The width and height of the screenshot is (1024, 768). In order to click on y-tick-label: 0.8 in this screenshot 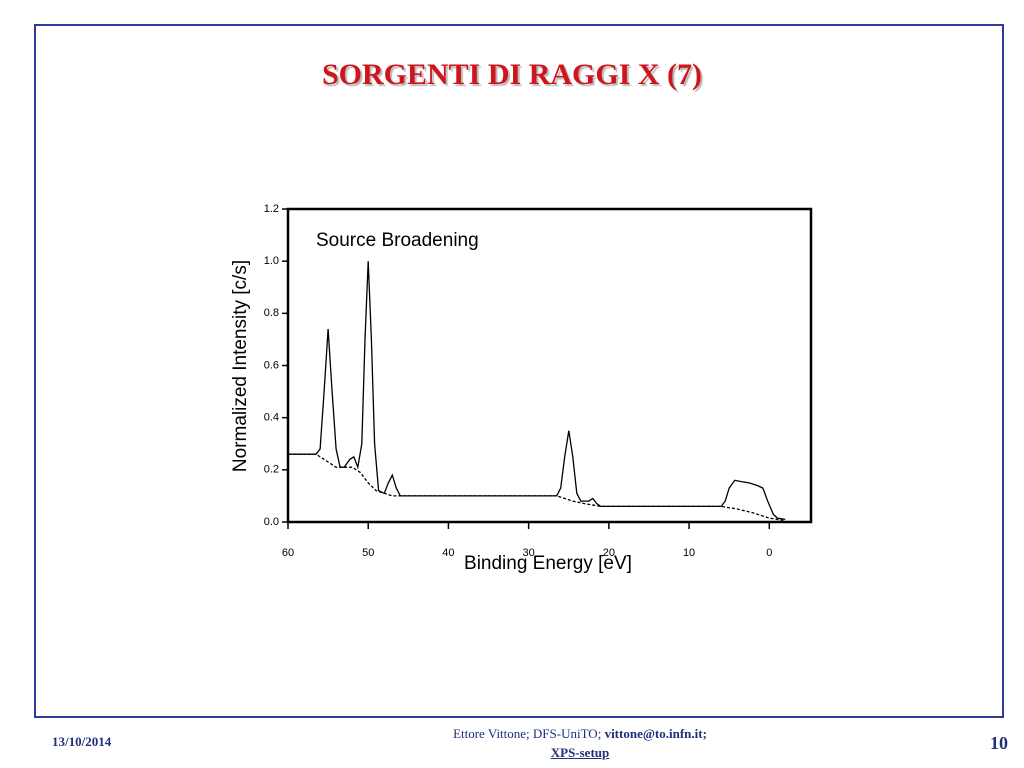, I will do `click(271, 313)`.